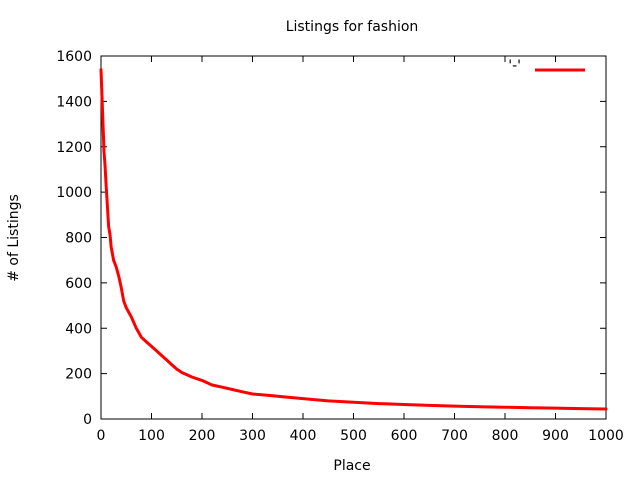 This screenshot has height=480, width=640. Describe the element at coordinates (252, 436) in the screenshot. I see `x-tick-label: 300` at that location.